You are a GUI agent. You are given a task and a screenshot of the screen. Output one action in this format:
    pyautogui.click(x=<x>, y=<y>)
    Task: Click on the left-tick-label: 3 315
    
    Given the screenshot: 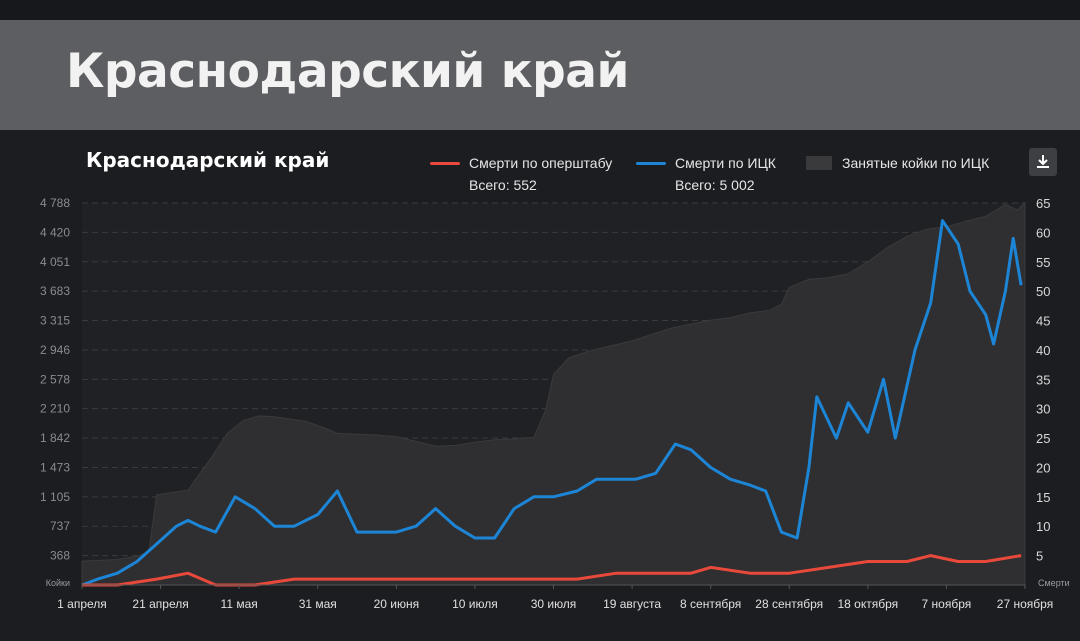 What is the action you would take?
    pyautogui.click(x=55, y=321)
    